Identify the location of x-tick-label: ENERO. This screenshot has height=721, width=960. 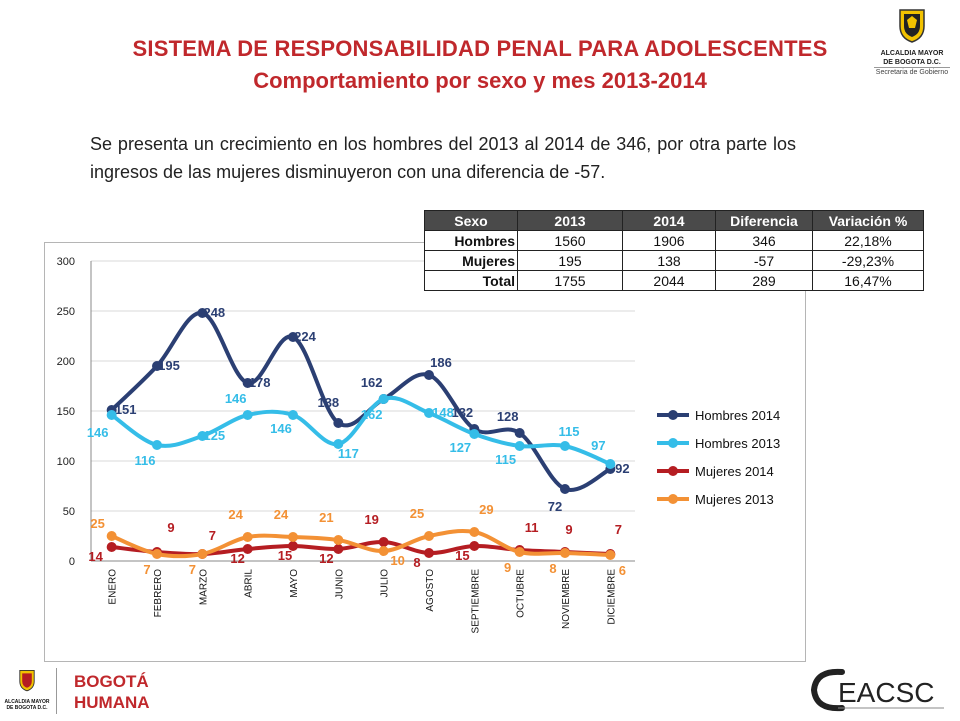
(113, 587).